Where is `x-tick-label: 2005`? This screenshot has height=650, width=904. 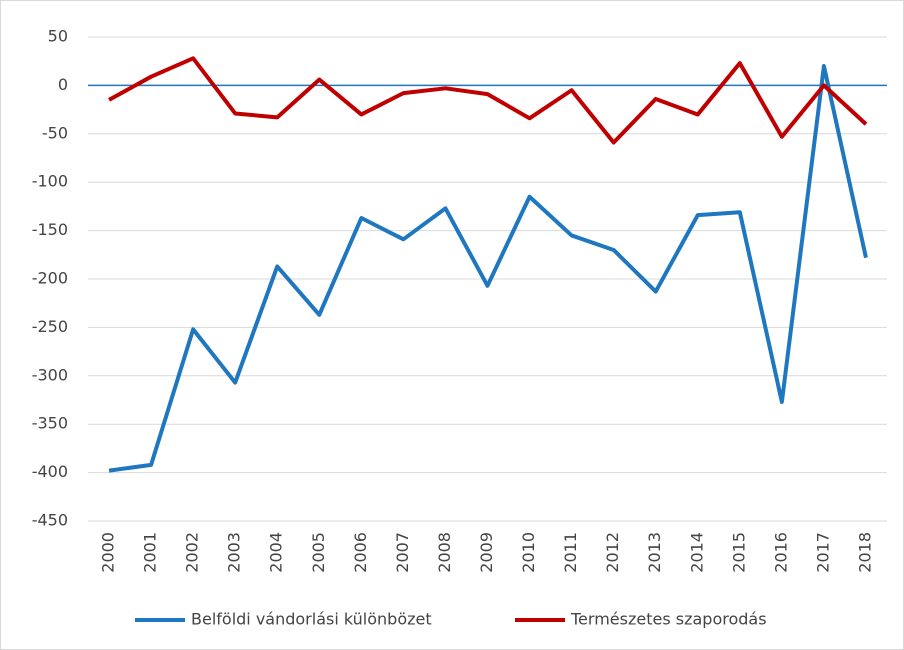 x-tick-label: 2005 is located at coordinates (318, 552).